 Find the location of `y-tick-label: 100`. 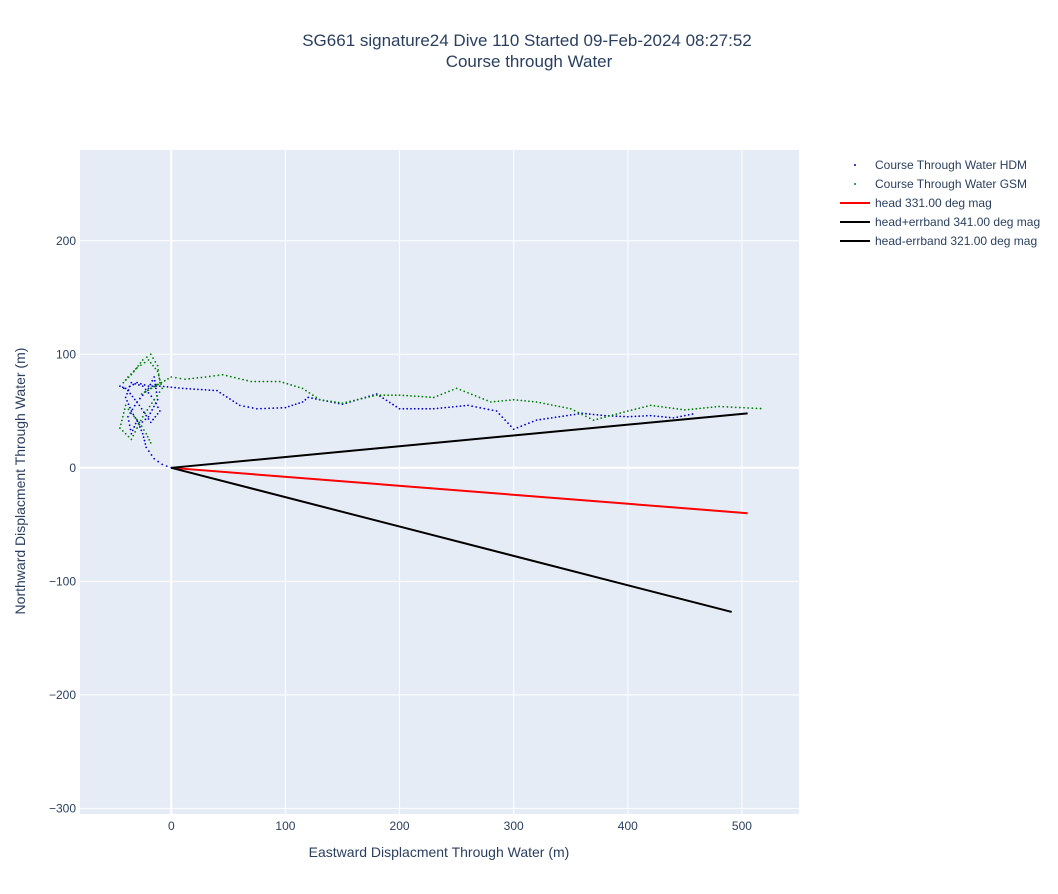

y-tick-label: 100 is located at coordinates (66, 354).